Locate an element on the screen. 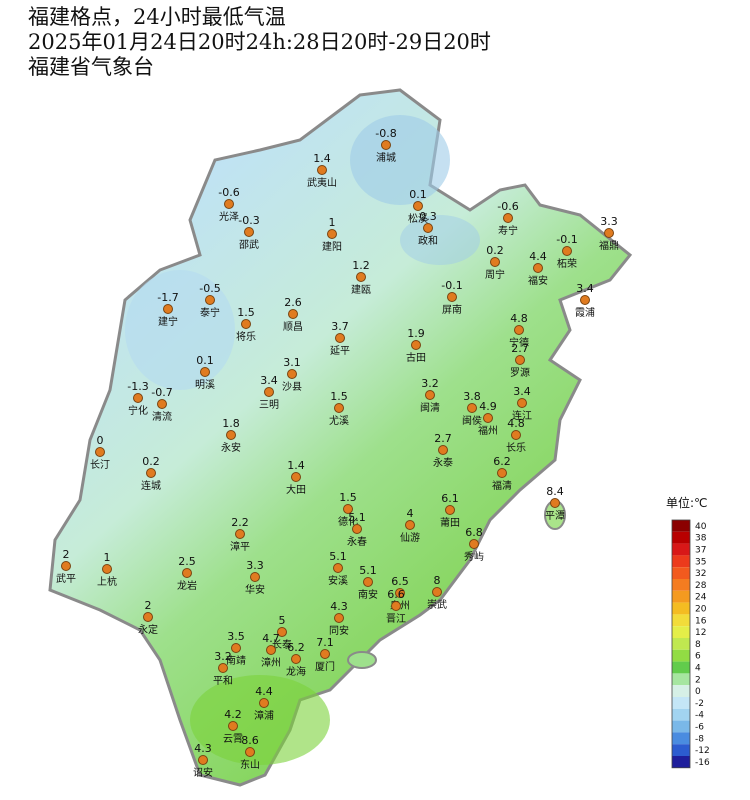 This screenshot has height=800, width=750. legend-label: -16 is located at coordinates (702, 763).